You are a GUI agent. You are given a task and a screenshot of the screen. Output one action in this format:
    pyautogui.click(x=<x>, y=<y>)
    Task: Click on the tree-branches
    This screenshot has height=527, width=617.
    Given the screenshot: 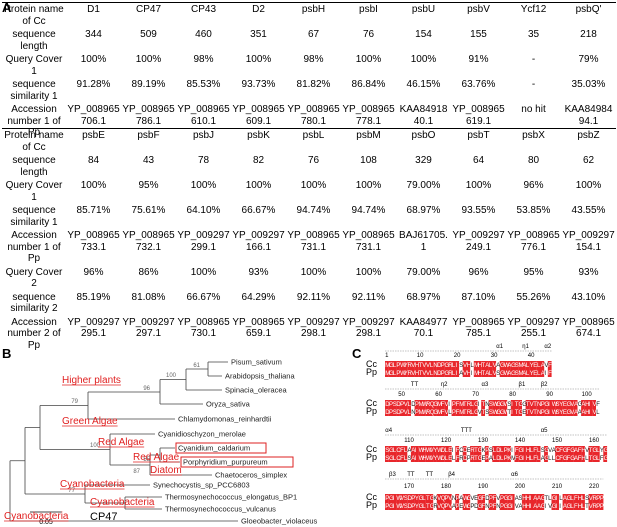 What is the action you would take?
    pyautogui.click(x=123, y=441)
    